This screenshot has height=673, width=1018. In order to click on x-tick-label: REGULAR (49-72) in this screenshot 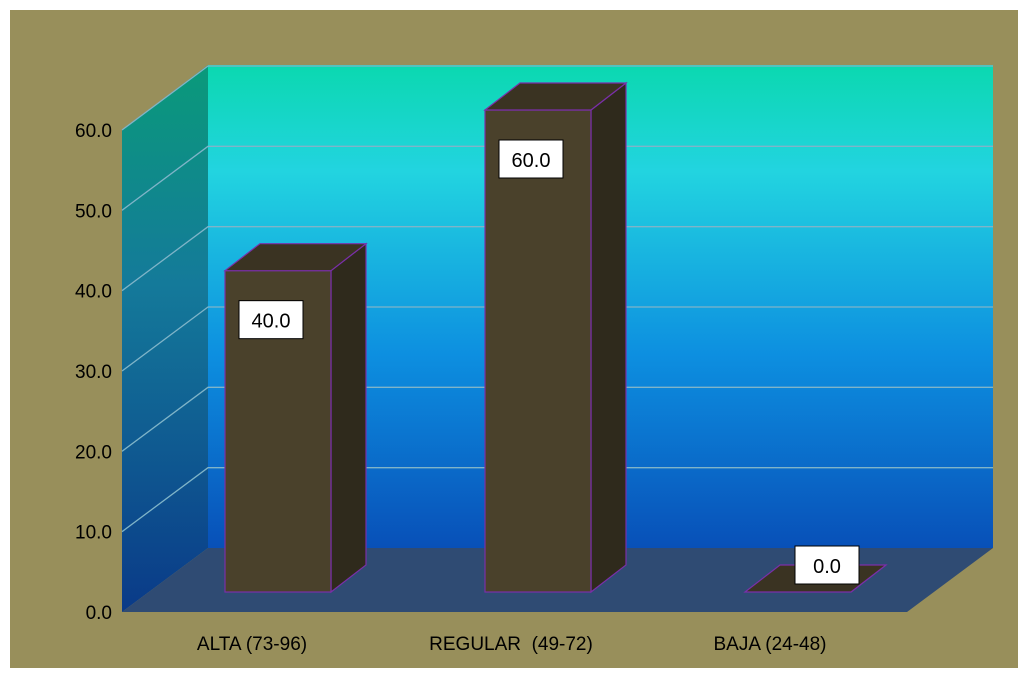, I will do `click(511, 644)`.